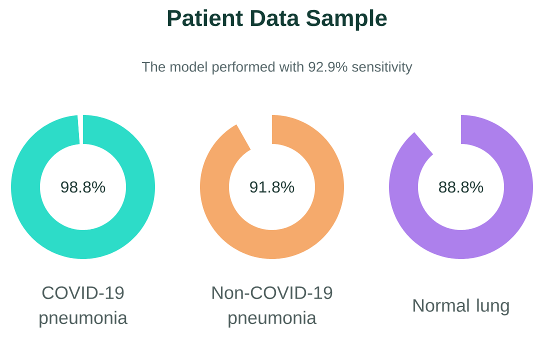 Image resolution: width=554 pixels, height=346 pixels. What do you see at coordinates (83, 187) in the screenshot?
I see `data-label: 98.8%` at bounding box center [83, 187].